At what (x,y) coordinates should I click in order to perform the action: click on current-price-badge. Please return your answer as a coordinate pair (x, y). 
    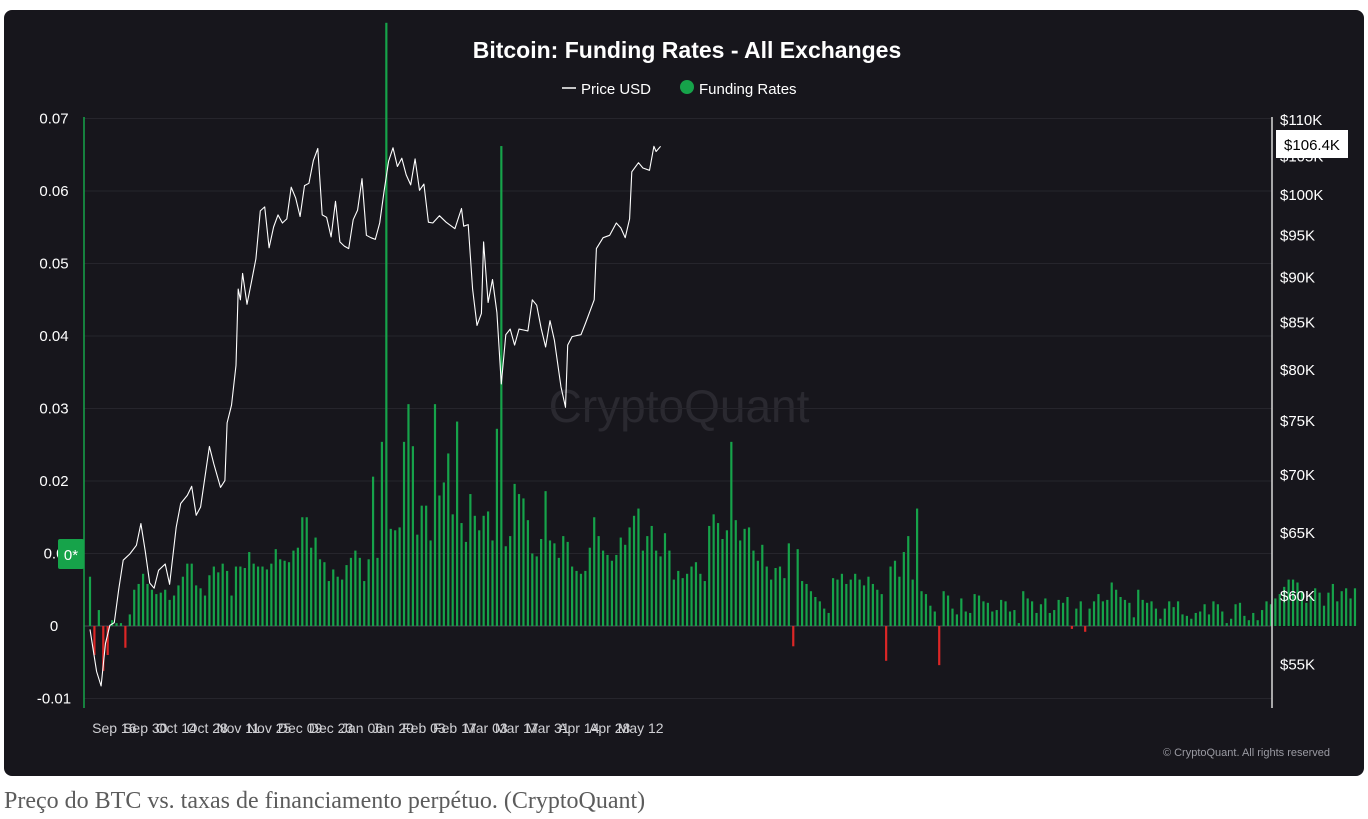
    Looking at the image, I should click on (1312, 144).